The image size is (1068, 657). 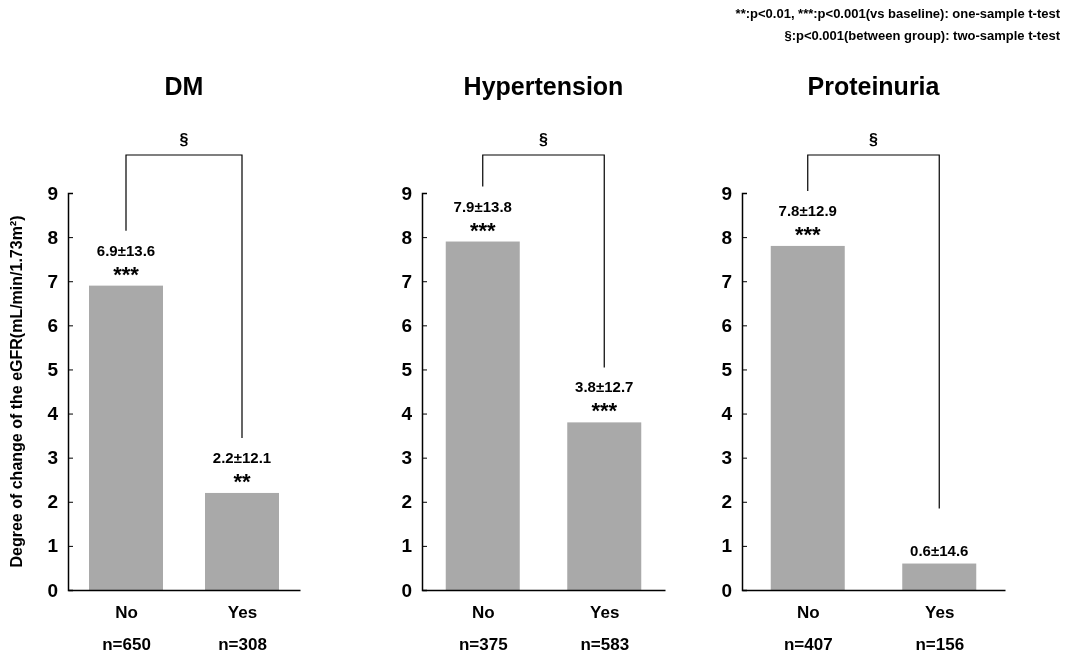 What do you see at coordinates (184, 86) in the screenshot?
I see `chart-title: DM` at bounding box center [184, 86].